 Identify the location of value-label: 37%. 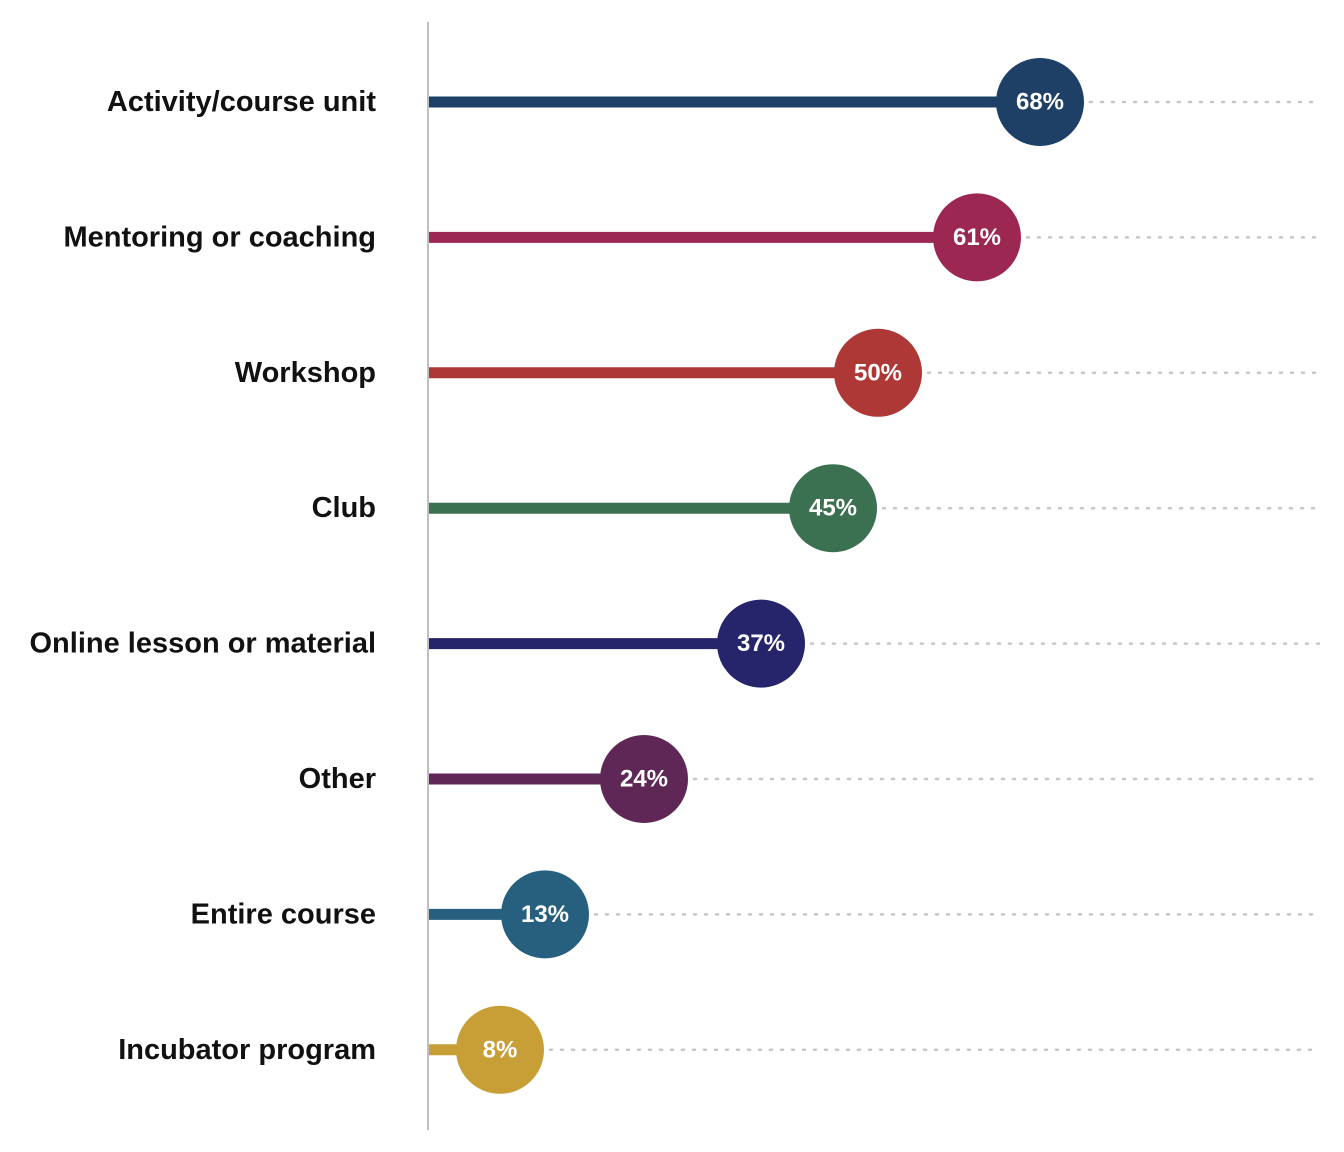
(761, 643).